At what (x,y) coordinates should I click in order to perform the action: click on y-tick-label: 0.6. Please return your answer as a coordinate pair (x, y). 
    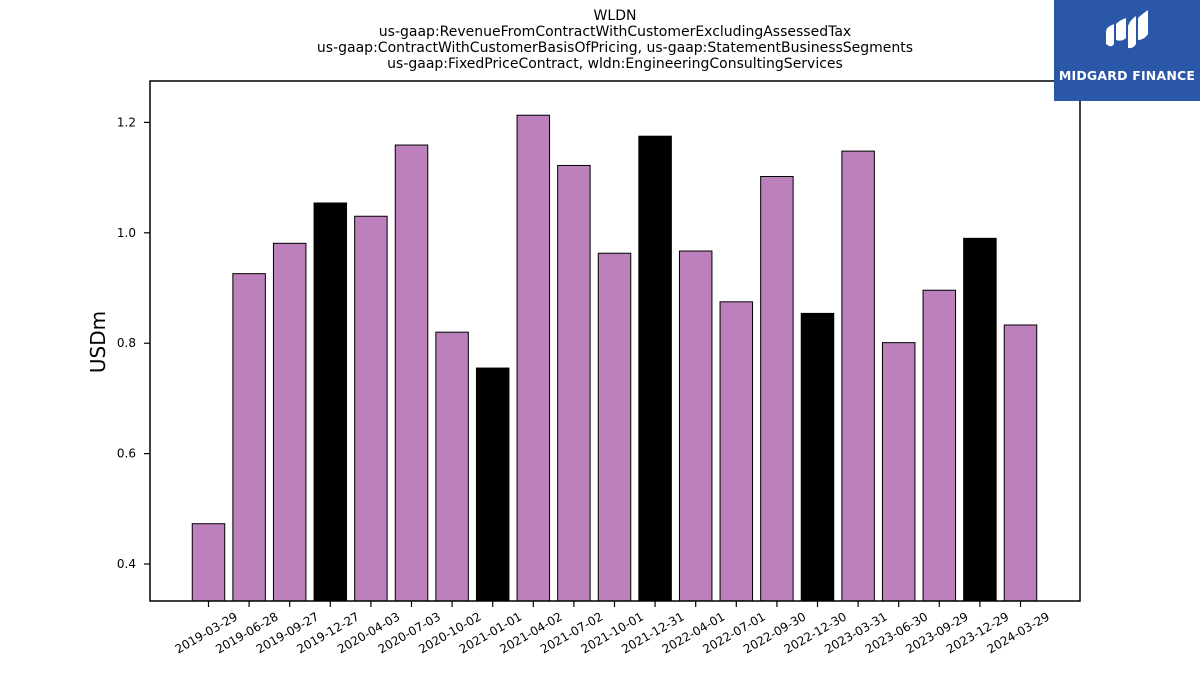
    Looking at the image, I should click on (126, 454).